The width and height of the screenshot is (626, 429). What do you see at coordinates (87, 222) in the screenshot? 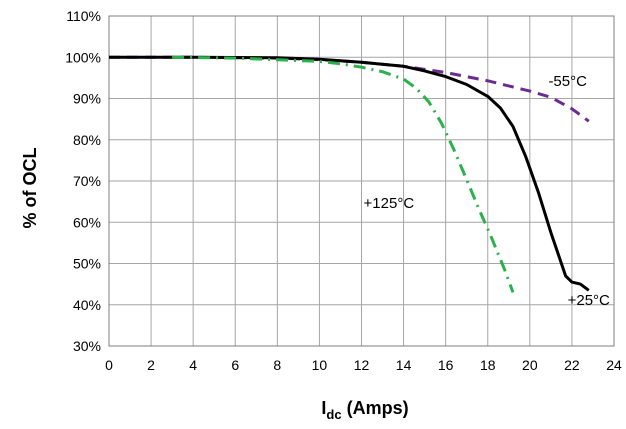
I see `y-tick-label: 60%` at bounding box center [87, 222].